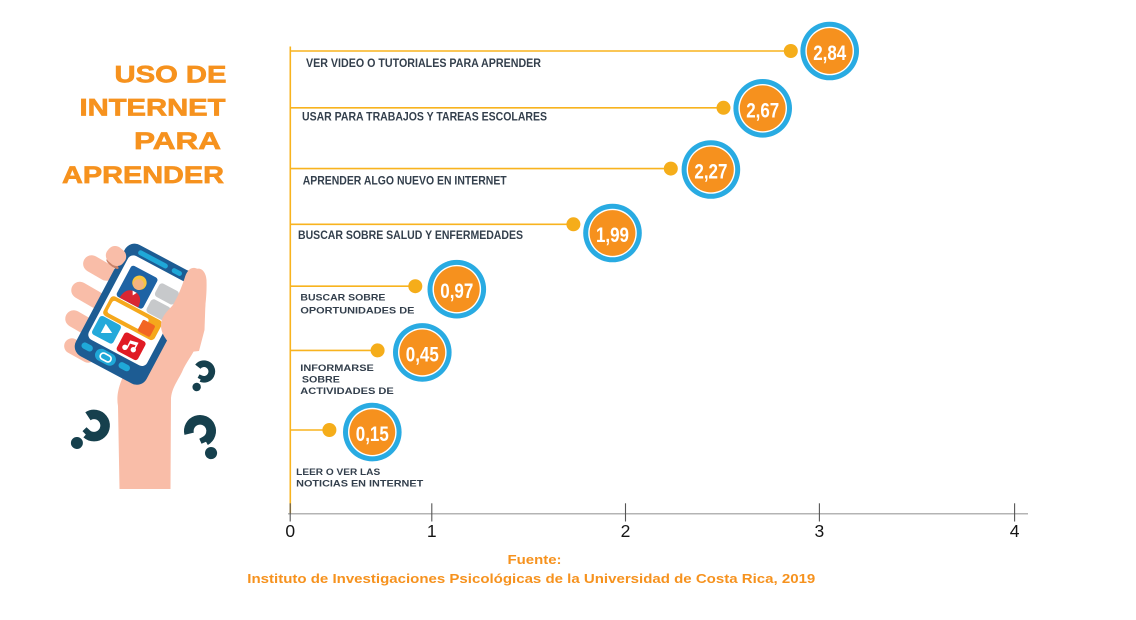 This screenshot has width=1136, height=620. What do you see at coordinates (1015, 531) in the screenshot?
I see `svg-text: 4` at bounding box center [1015, 531].